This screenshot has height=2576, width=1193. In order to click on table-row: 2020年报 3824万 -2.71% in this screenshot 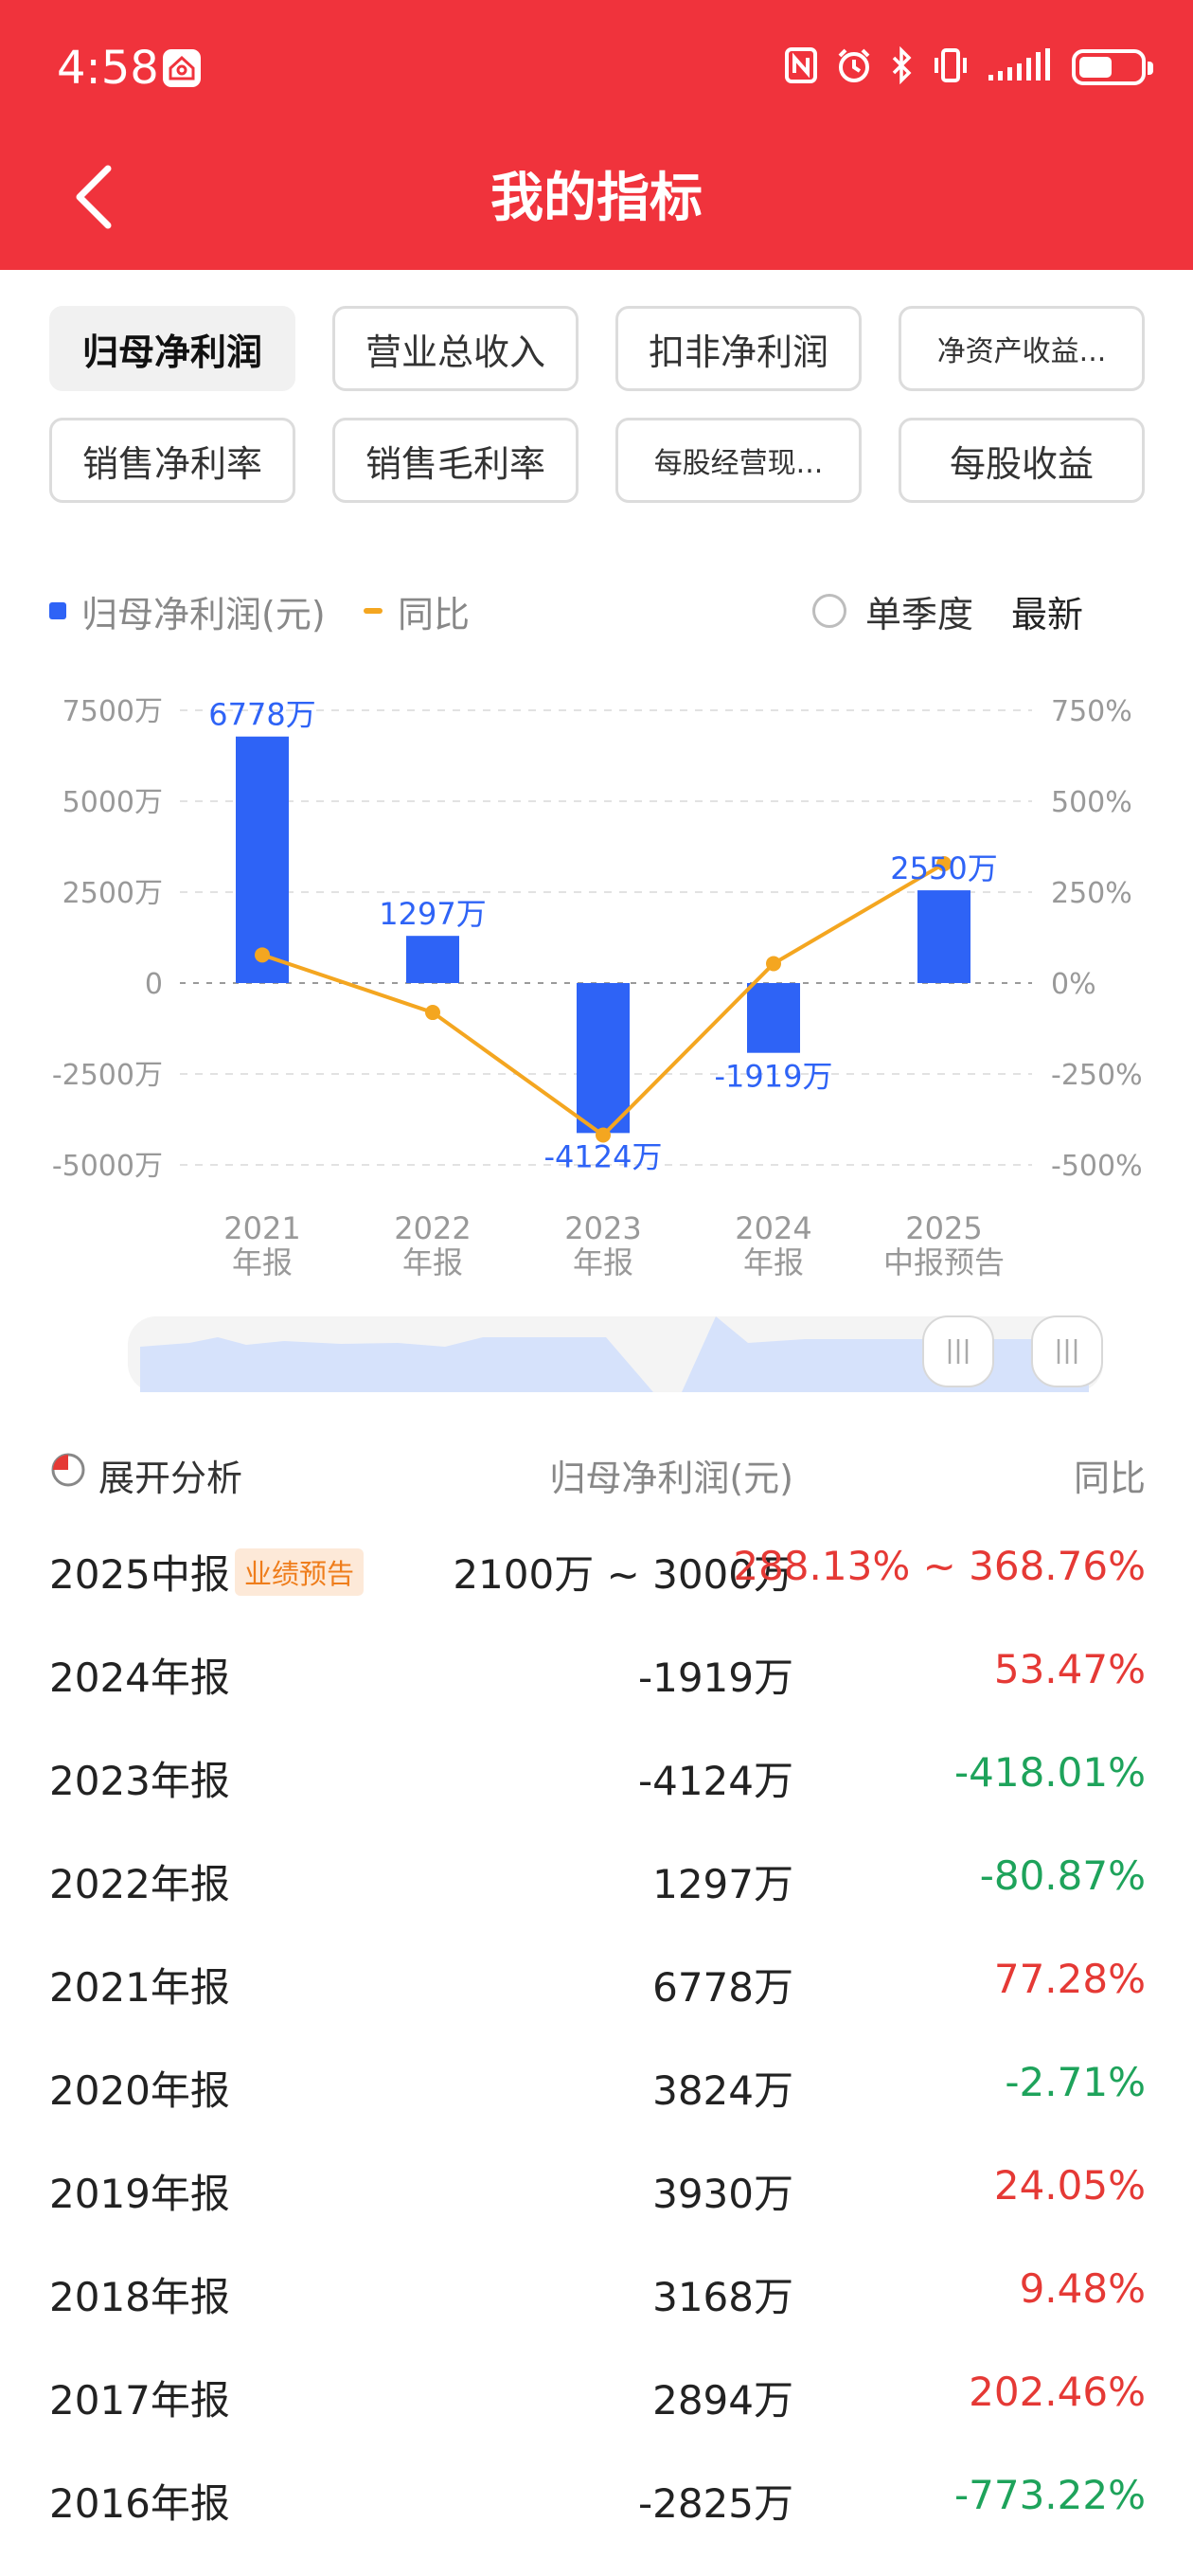, I will do `click(597, 2087)`.